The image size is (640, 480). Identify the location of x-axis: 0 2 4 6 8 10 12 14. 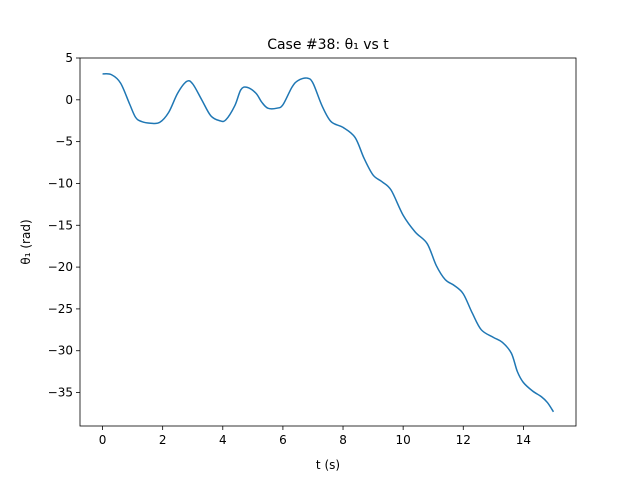
(315, 436).